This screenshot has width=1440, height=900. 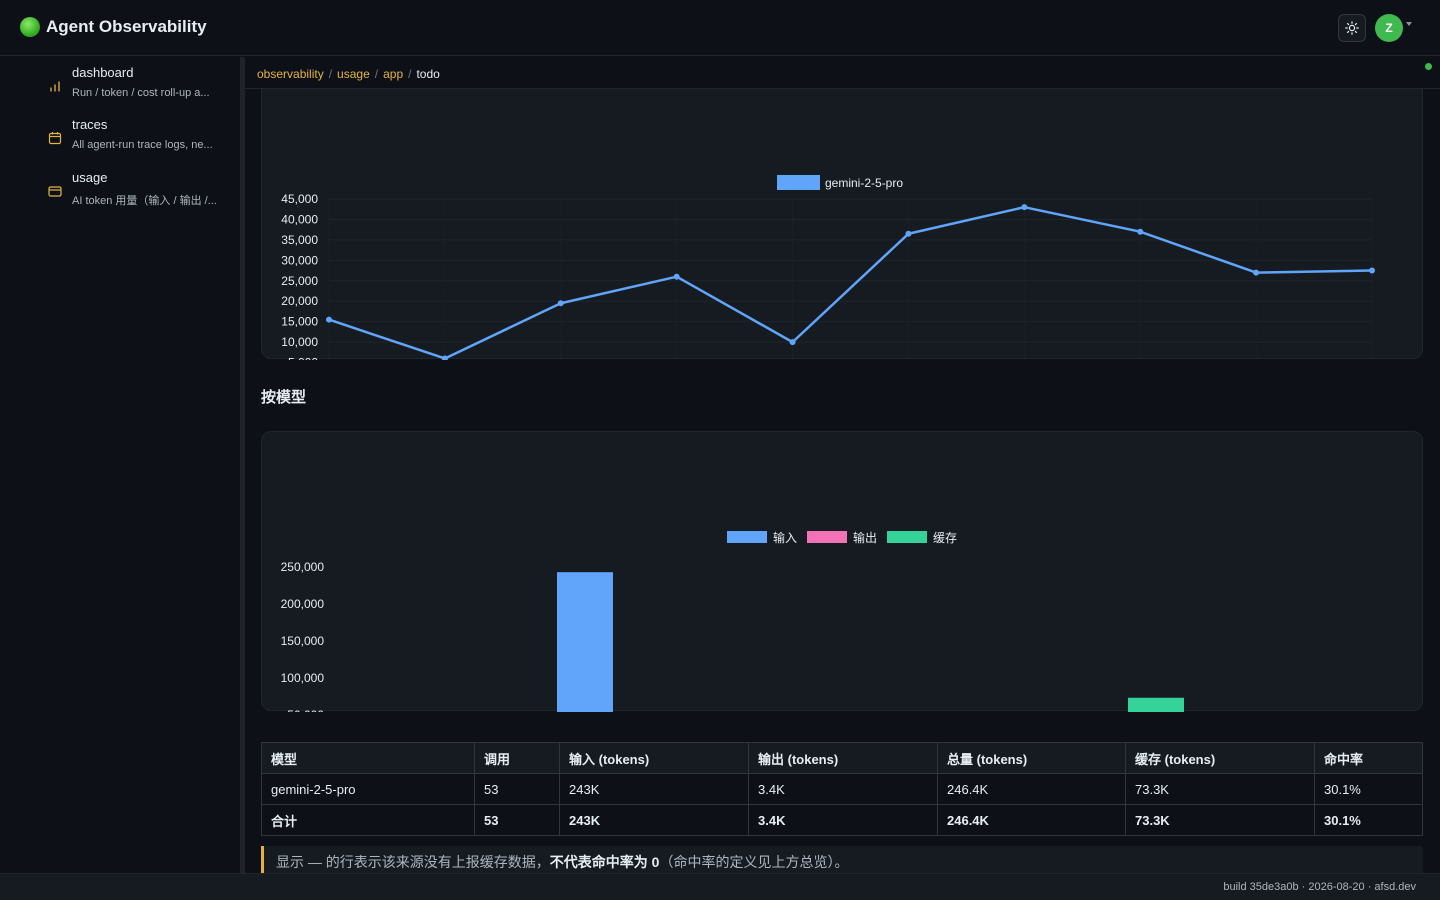 What do you see at coordinates (55, 138) in the screenshot?
I see `calendar-icon` at bounding box center [55, 138].